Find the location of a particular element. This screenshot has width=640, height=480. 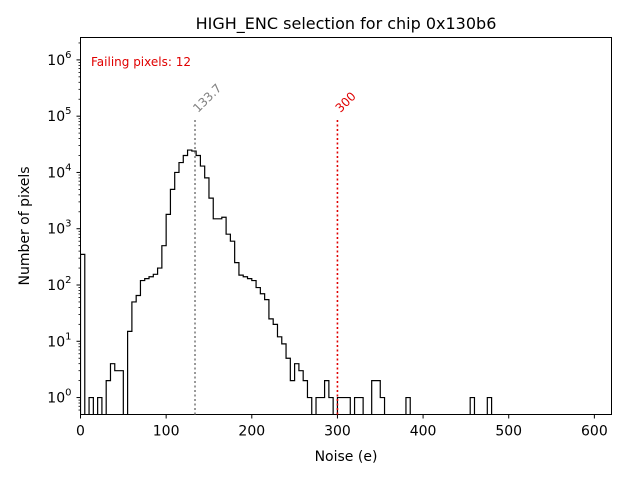

y-tick-label: 10⁵ is located at coordinates (59, 115).